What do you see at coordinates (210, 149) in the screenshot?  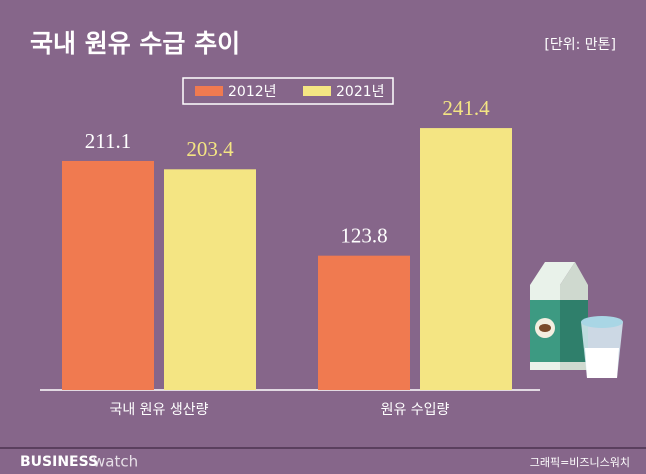 I see `value-label: 203.4` at bounding box center [210, 149].